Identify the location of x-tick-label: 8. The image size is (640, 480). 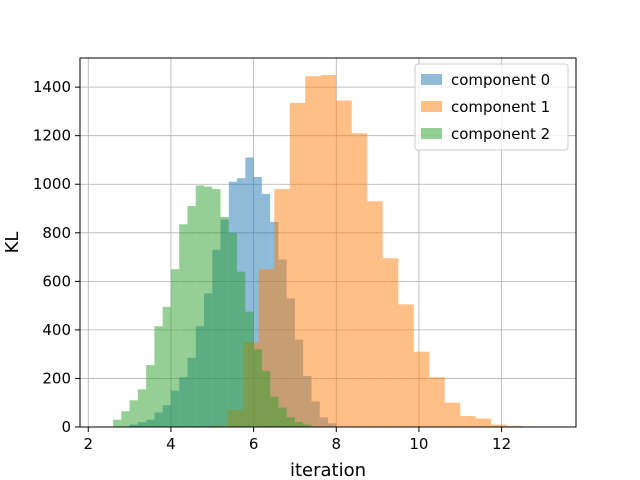
(336, 444).